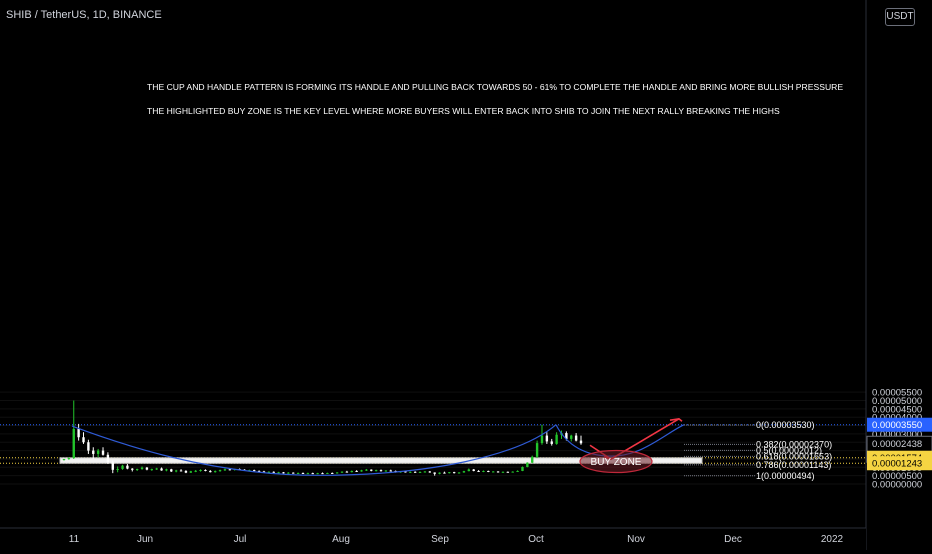 The height and width of the screenshot is (554, 932). What do you see at coordinates (341, 539) in the screenshot?
I see `x-tick-label: Aug` at bounding box center [341, 539].